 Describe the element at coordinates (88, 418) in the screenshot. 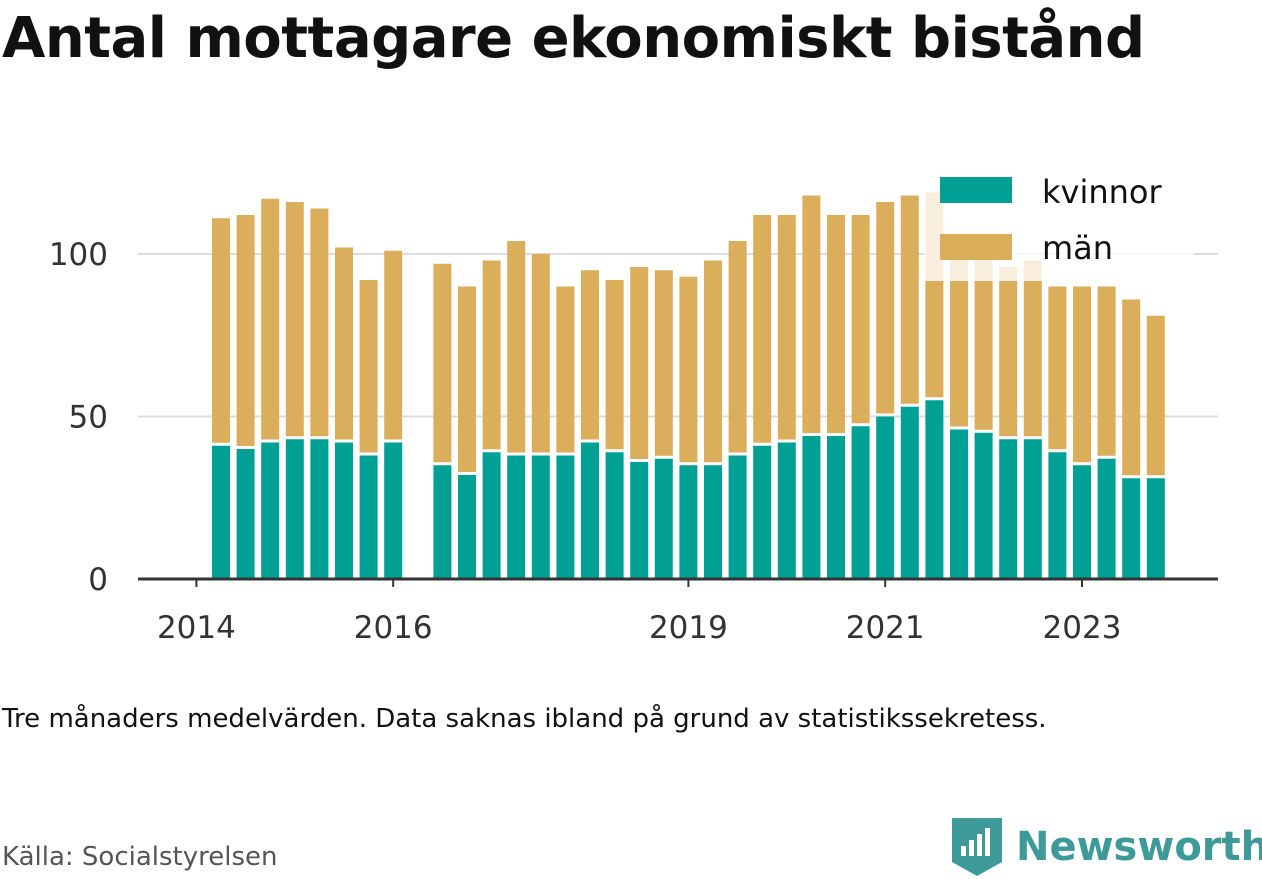

I see `y-tick-label-50: 50` at that location.